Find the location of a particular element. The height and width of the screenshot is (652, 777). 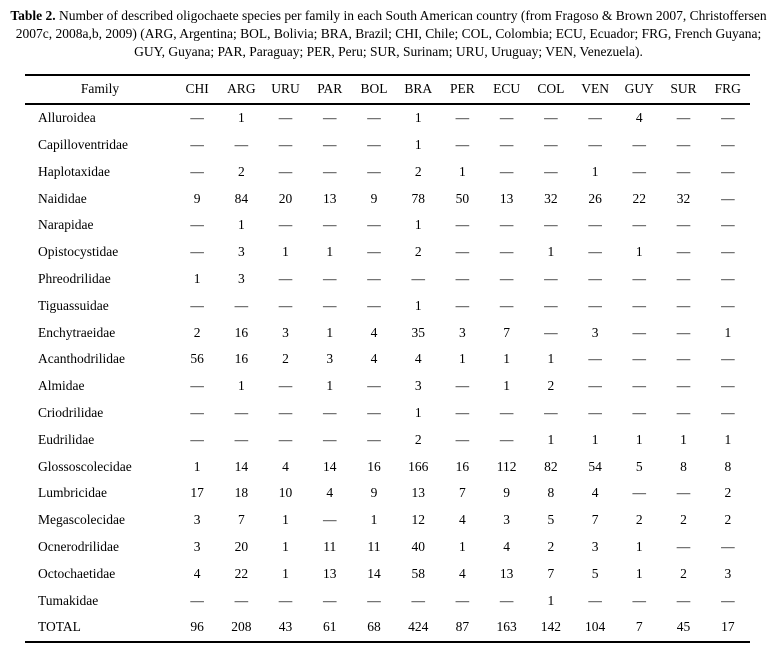

cell-chi: 56 is located at coordinates (197, 359).